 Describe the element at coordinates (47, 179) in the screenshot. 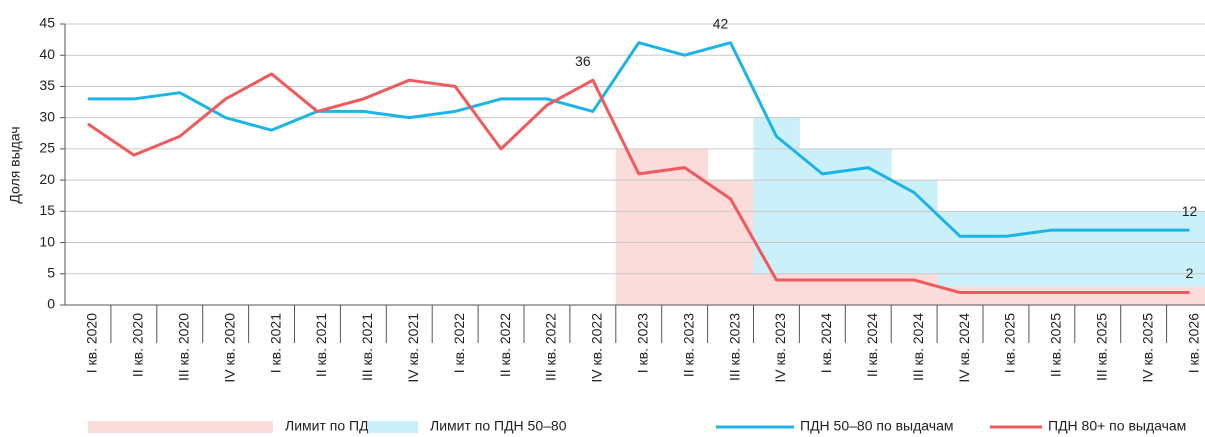

I see `y-tick-label: 20` at that location.